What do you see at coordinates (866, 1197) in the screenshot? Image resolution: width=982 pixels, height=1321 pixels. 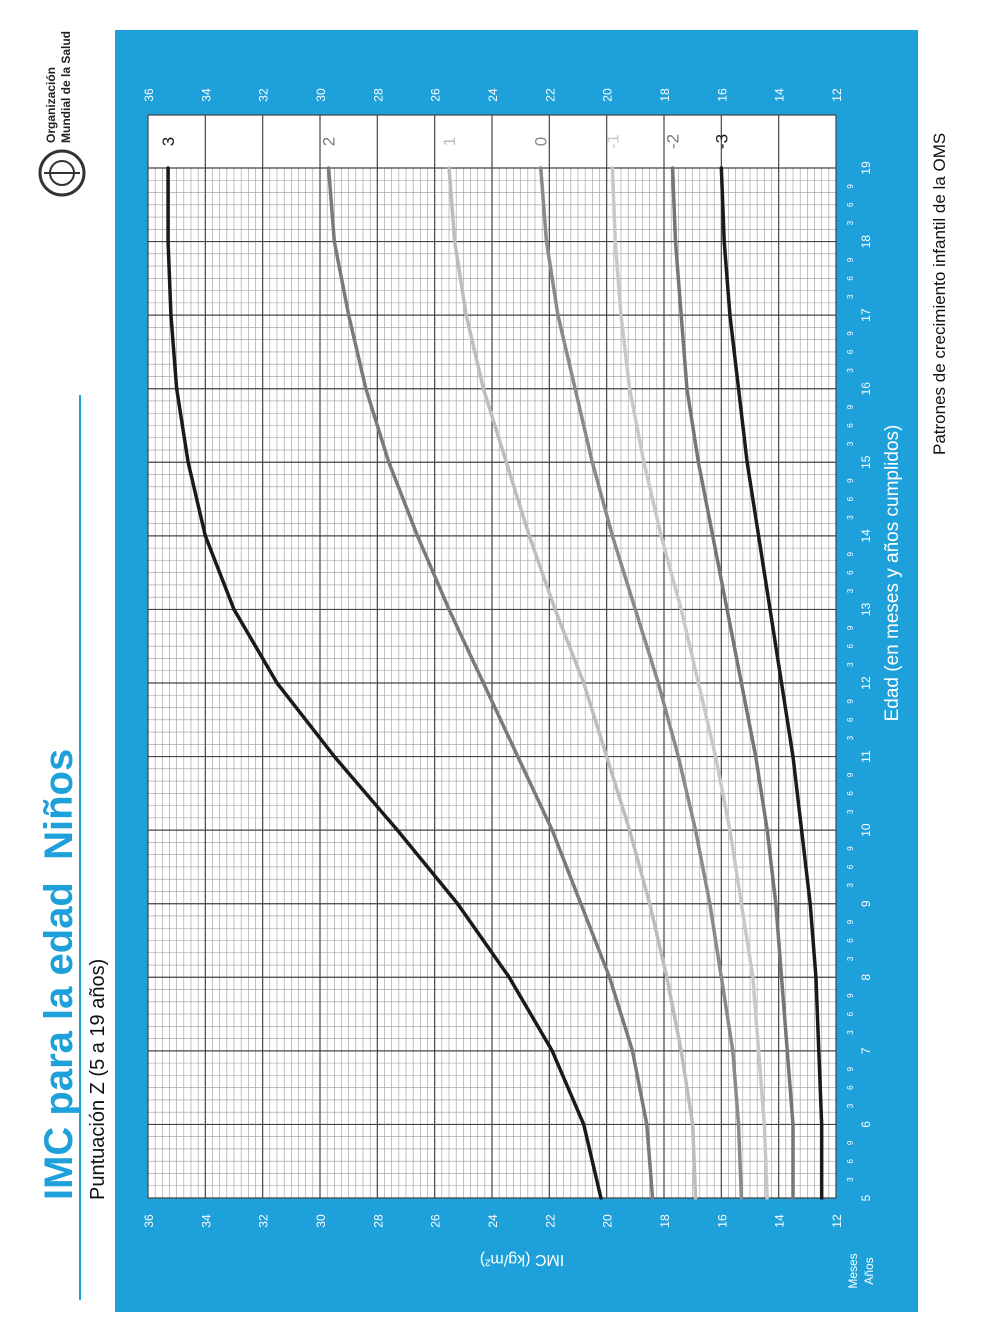 I see `x-tick-label: 5` at bounding box center [866, 1197].